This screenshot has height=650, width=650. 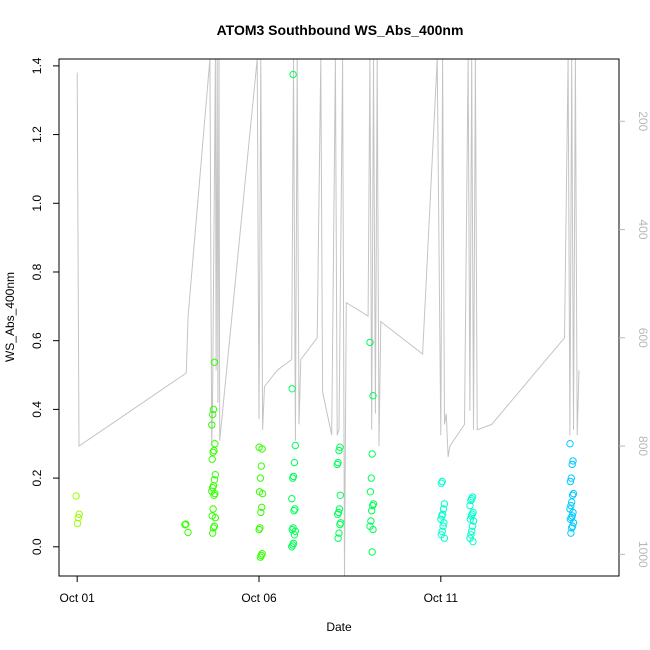 What do you see at coordinates (44, 306) in the screenshot?
I see `y-axis-left: 0.0 0.2 0.4 0.6 0.8 1.0 1.2 1.4` at bounding box center [44, 306].